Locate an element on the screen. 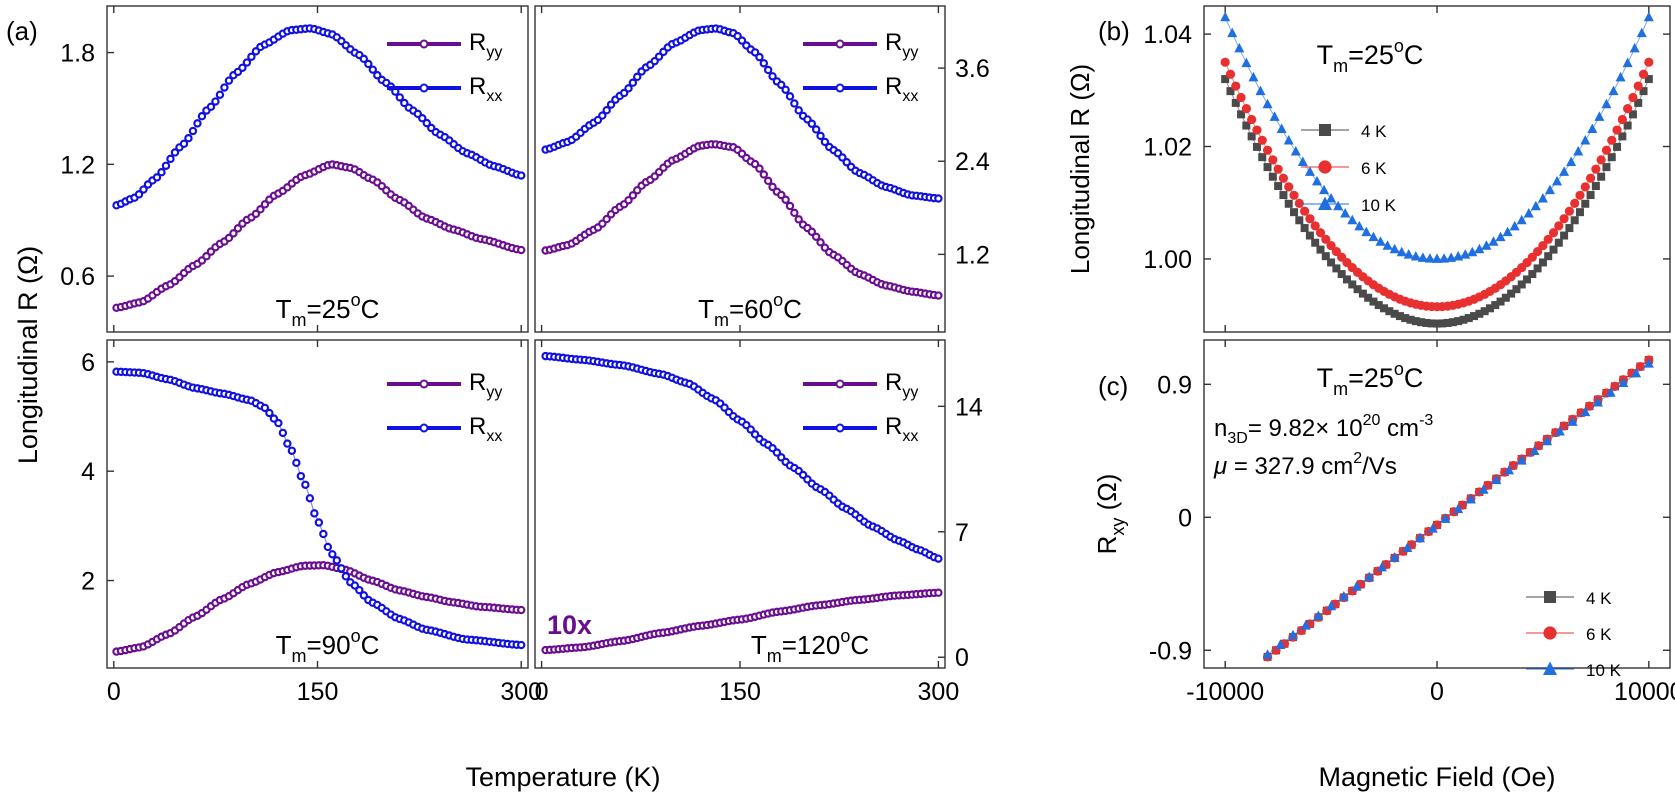 The image size is (1675, 799). y-tick-label: 14 is located at coordinates (969, 407).